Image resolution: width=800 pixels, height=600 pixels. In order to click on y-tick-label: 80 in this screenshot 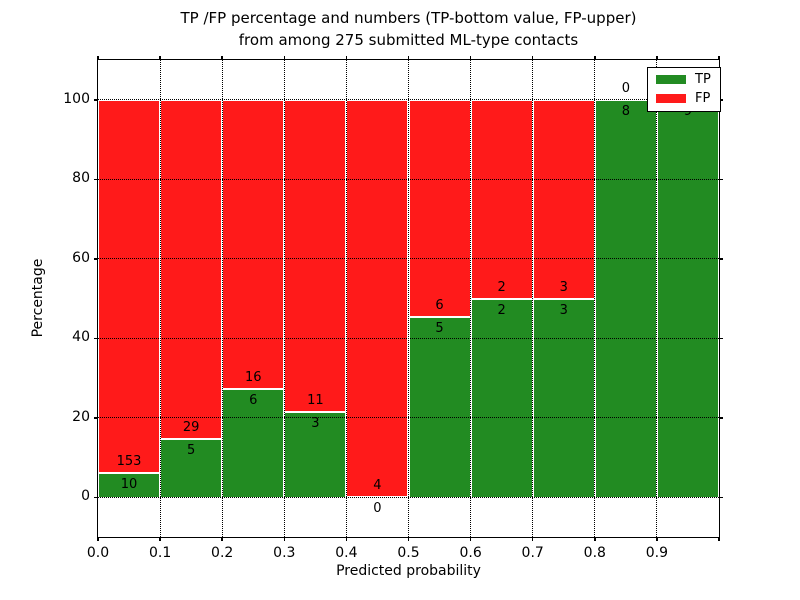, I will do `click(81, 178)`.